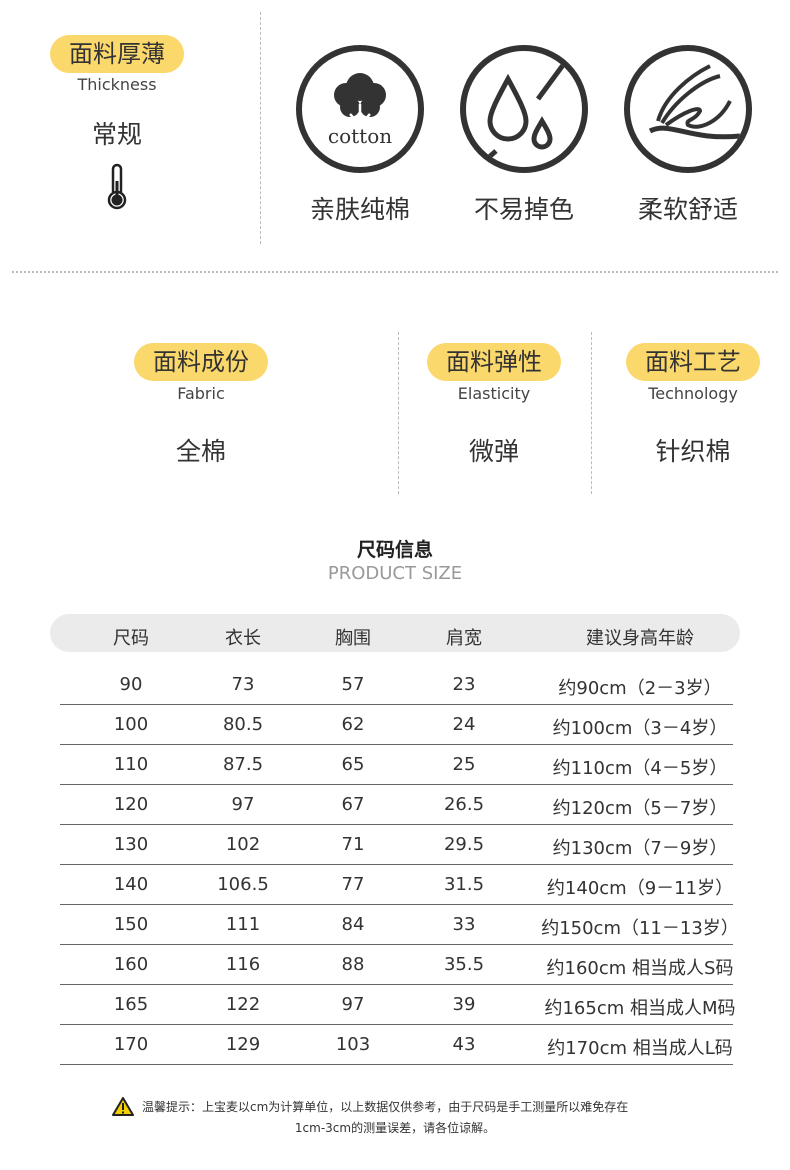  I want to click on size-title: 尺码信息, so click(394, 550).